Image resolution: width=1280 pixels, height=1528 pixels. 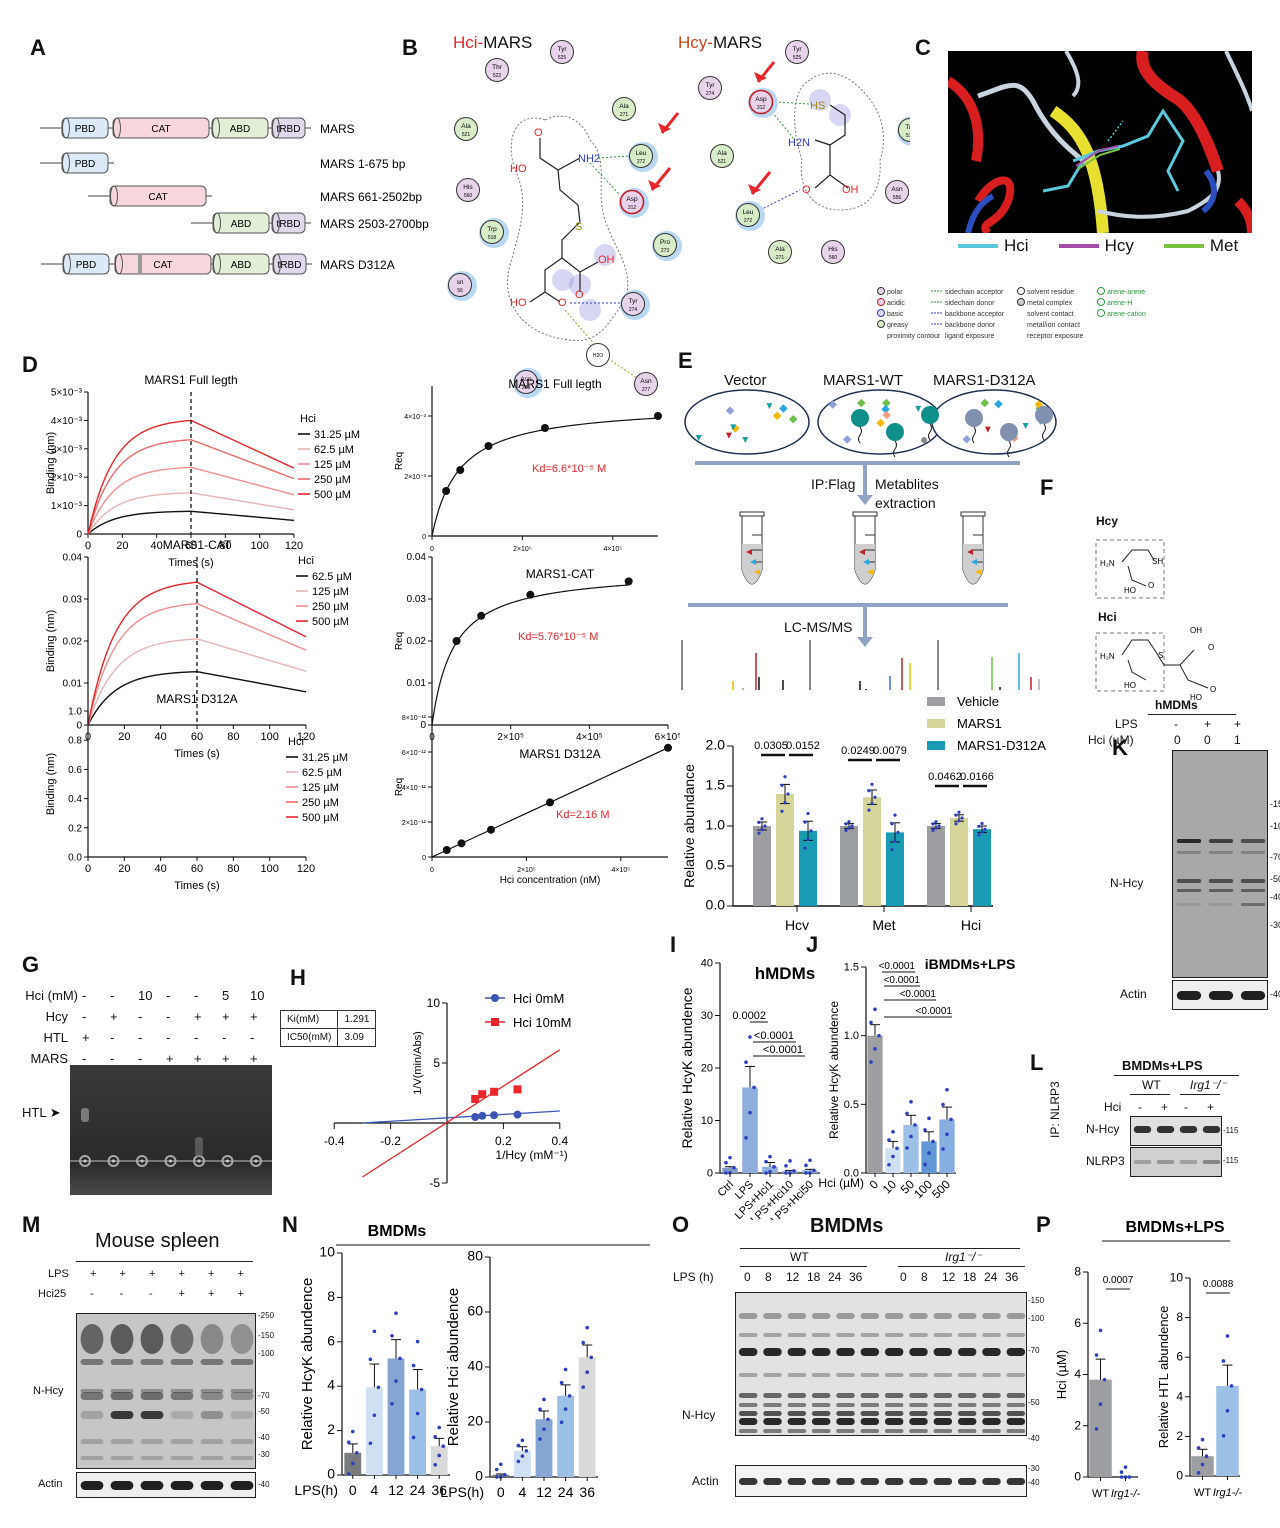 What do you see at coordinates (1151, 1085) in the screenshot?
I see `group-wt: WT` at bounding box center [1151, 1085].